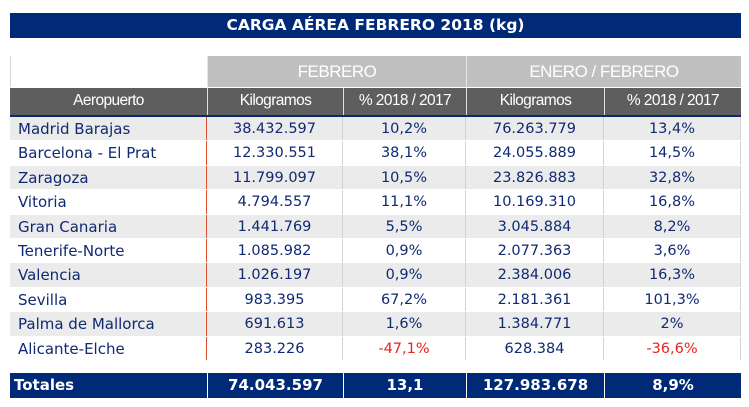 This screenshot has width=749, height=407. Describe the element at coordinates (275, 299) in the screenshot. I see `feb-kg: 983.395` at that location.